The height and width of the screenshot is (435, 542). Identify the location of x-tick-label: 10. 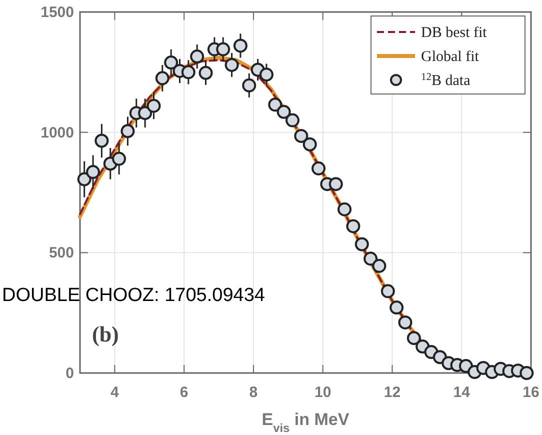
(323, 392).